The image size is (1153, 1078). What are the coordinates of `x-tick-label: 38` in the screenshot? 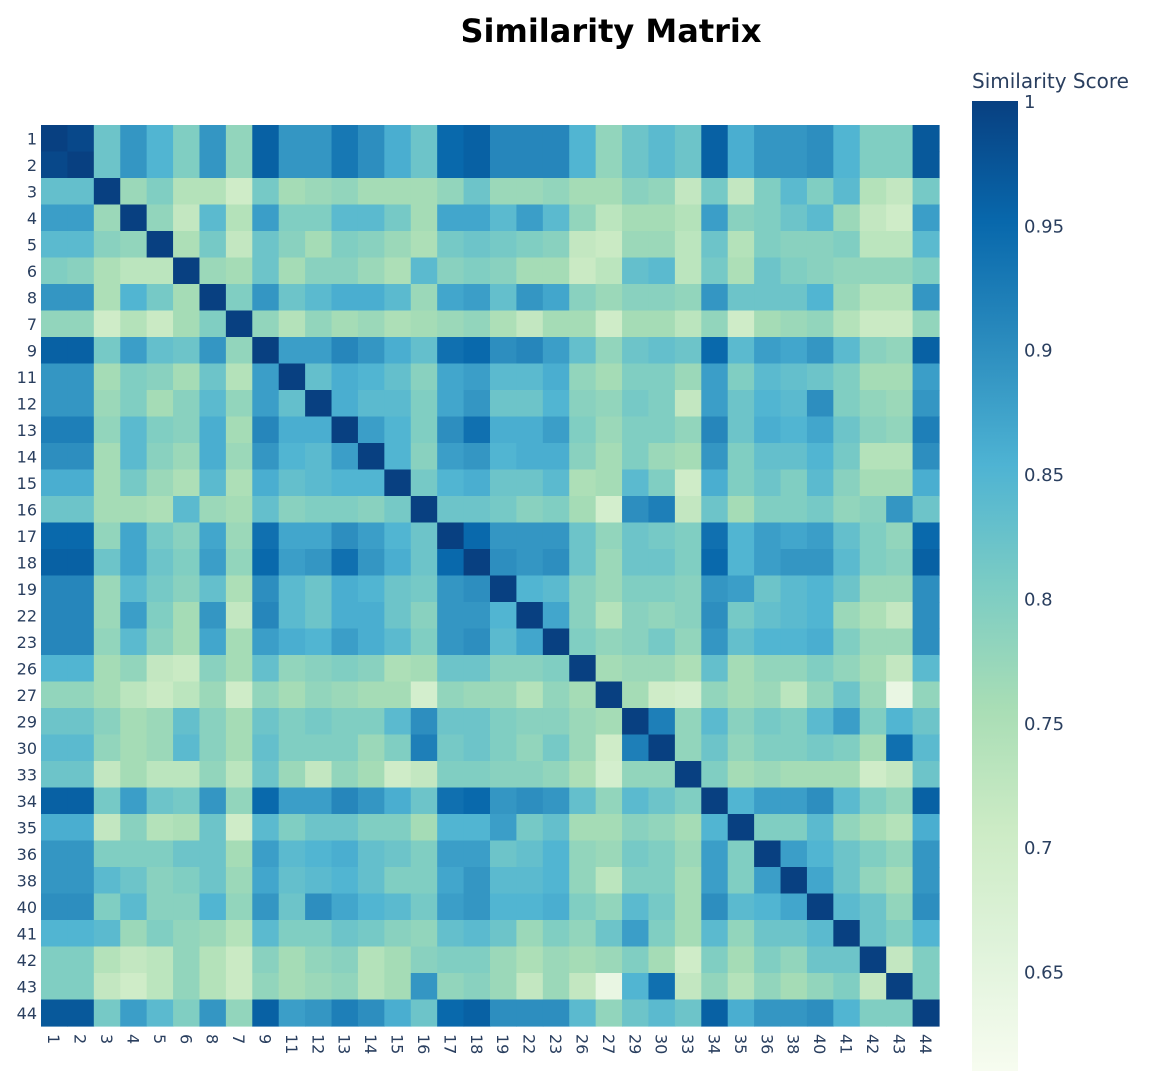 It's located at (793, 1044).